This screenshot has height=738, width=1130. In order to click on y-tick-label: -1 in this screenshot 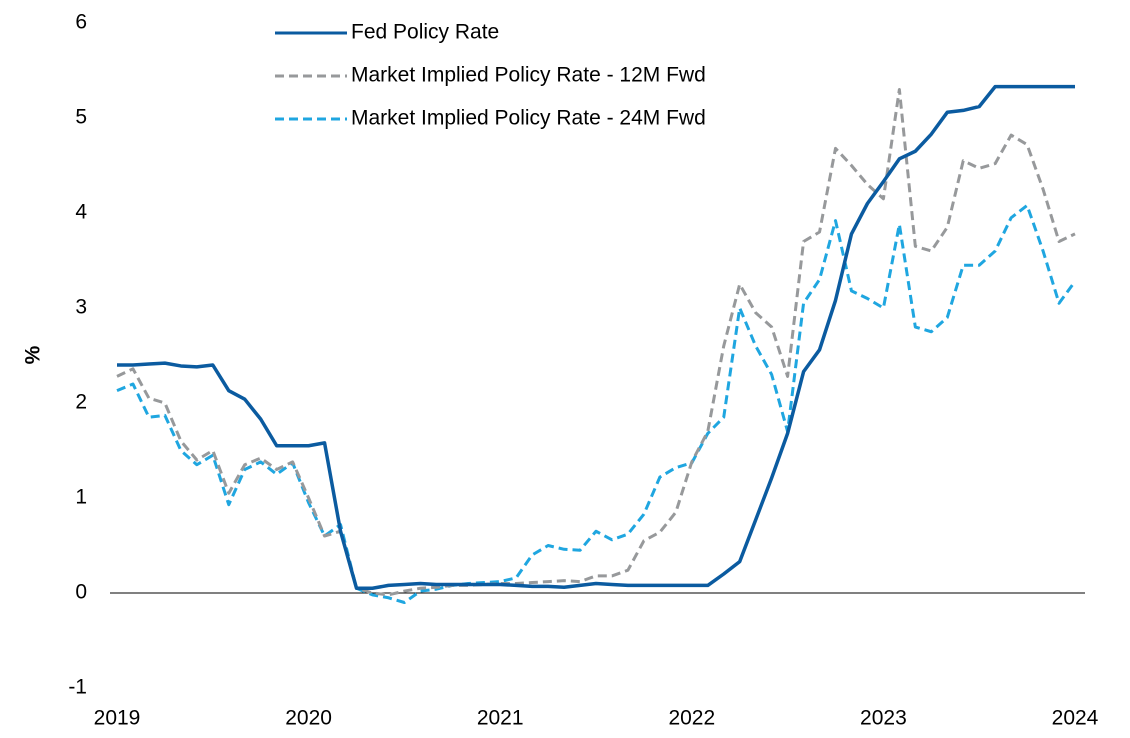, I will do `click(77, 687)`.